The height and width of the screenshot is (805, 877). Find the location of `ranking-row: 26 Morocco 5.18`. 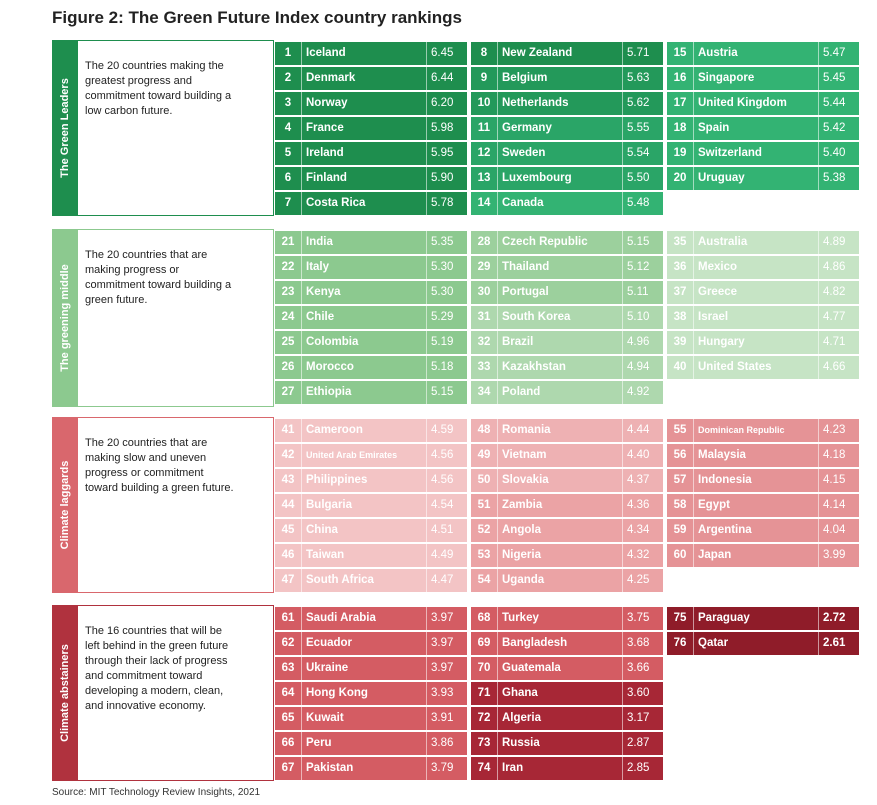

ranking-row: 26 Morocco 5.18 is located at coordinates (371, 367).